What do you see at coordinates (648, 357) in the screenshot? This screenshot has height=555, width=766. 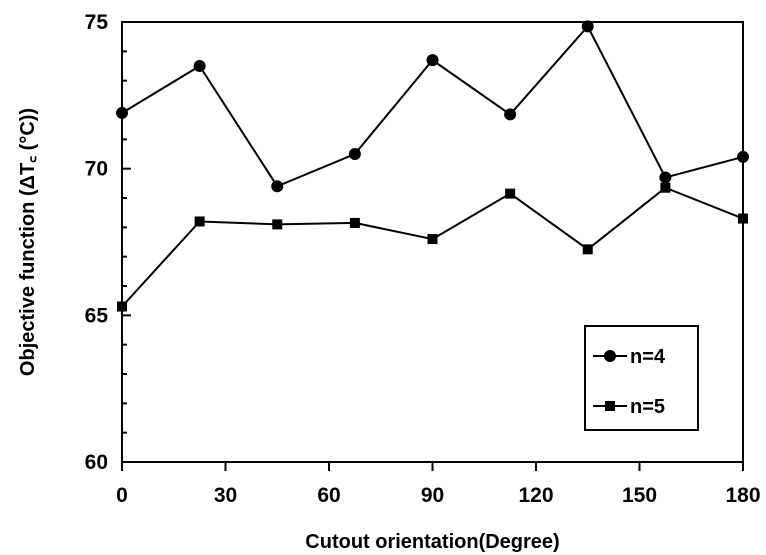 I see `legend-label: n=4` at bounding box center [648, 357].